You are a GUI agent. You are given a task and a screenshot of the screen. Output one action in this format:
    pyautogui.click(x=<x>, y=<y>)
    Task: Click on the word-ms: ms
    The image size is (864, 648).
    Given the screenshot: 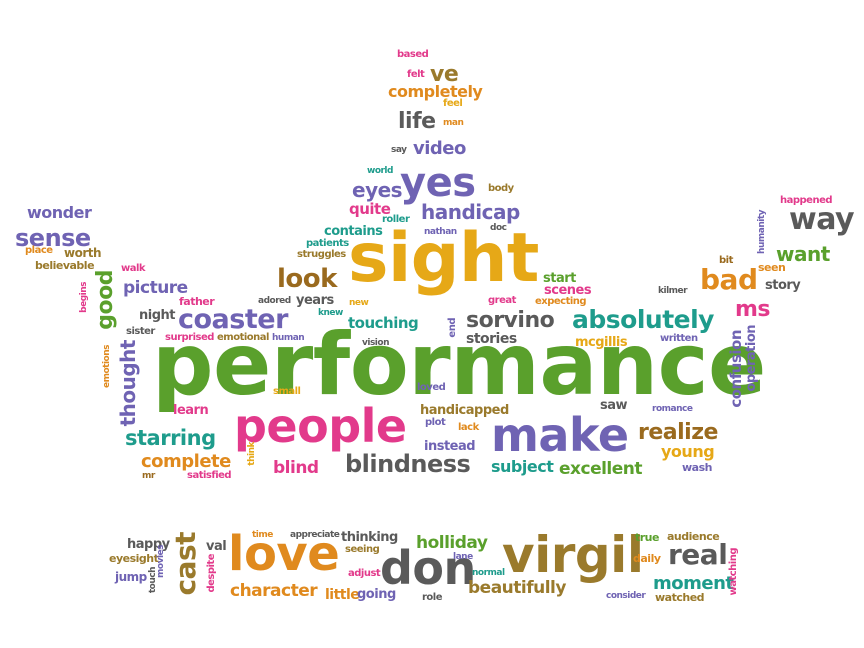 What is the action you would take?
    pyautogui.click(x=753, y=309)
    